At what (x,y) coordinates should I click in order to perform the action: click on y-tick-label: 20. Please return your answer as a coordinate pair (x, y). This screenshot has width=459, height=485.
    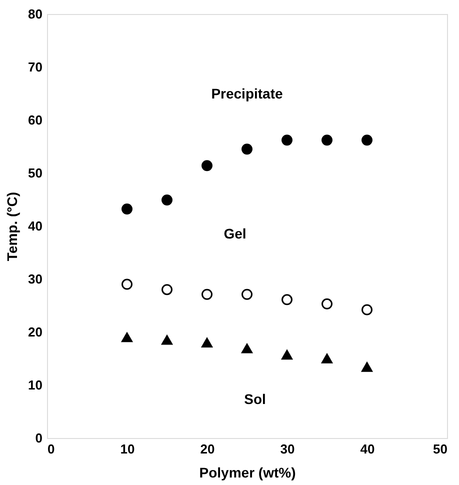
    Looking at the image, I should click on (35, 332).